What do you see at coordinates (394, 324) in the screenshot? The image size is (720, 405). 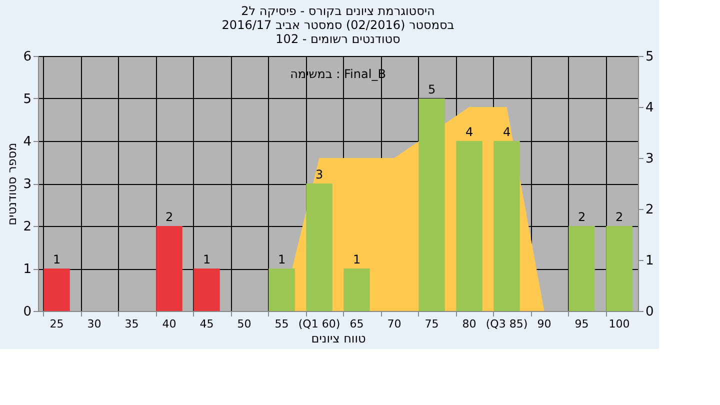 I see `x-tick-label: 70` at bounding box center [394, 324].